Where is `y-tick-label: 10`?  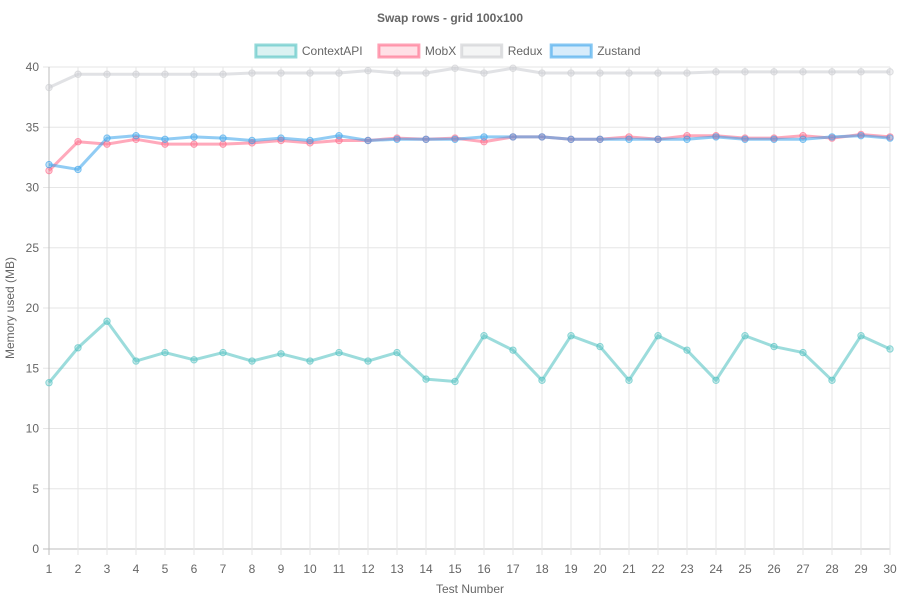 y-tick-label: 10 is located at coordinates (33, 429).